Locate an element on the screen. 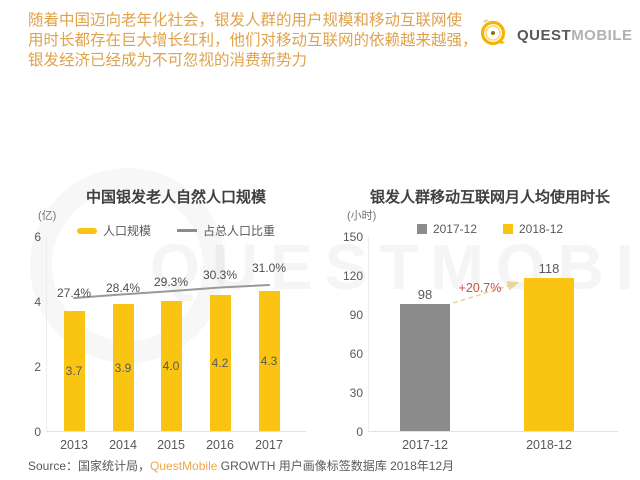  summary-line-1: 随着中国迈向老年化社会，银发人群的用户规模和移动互联网使 is located at coordinates (245, 20).